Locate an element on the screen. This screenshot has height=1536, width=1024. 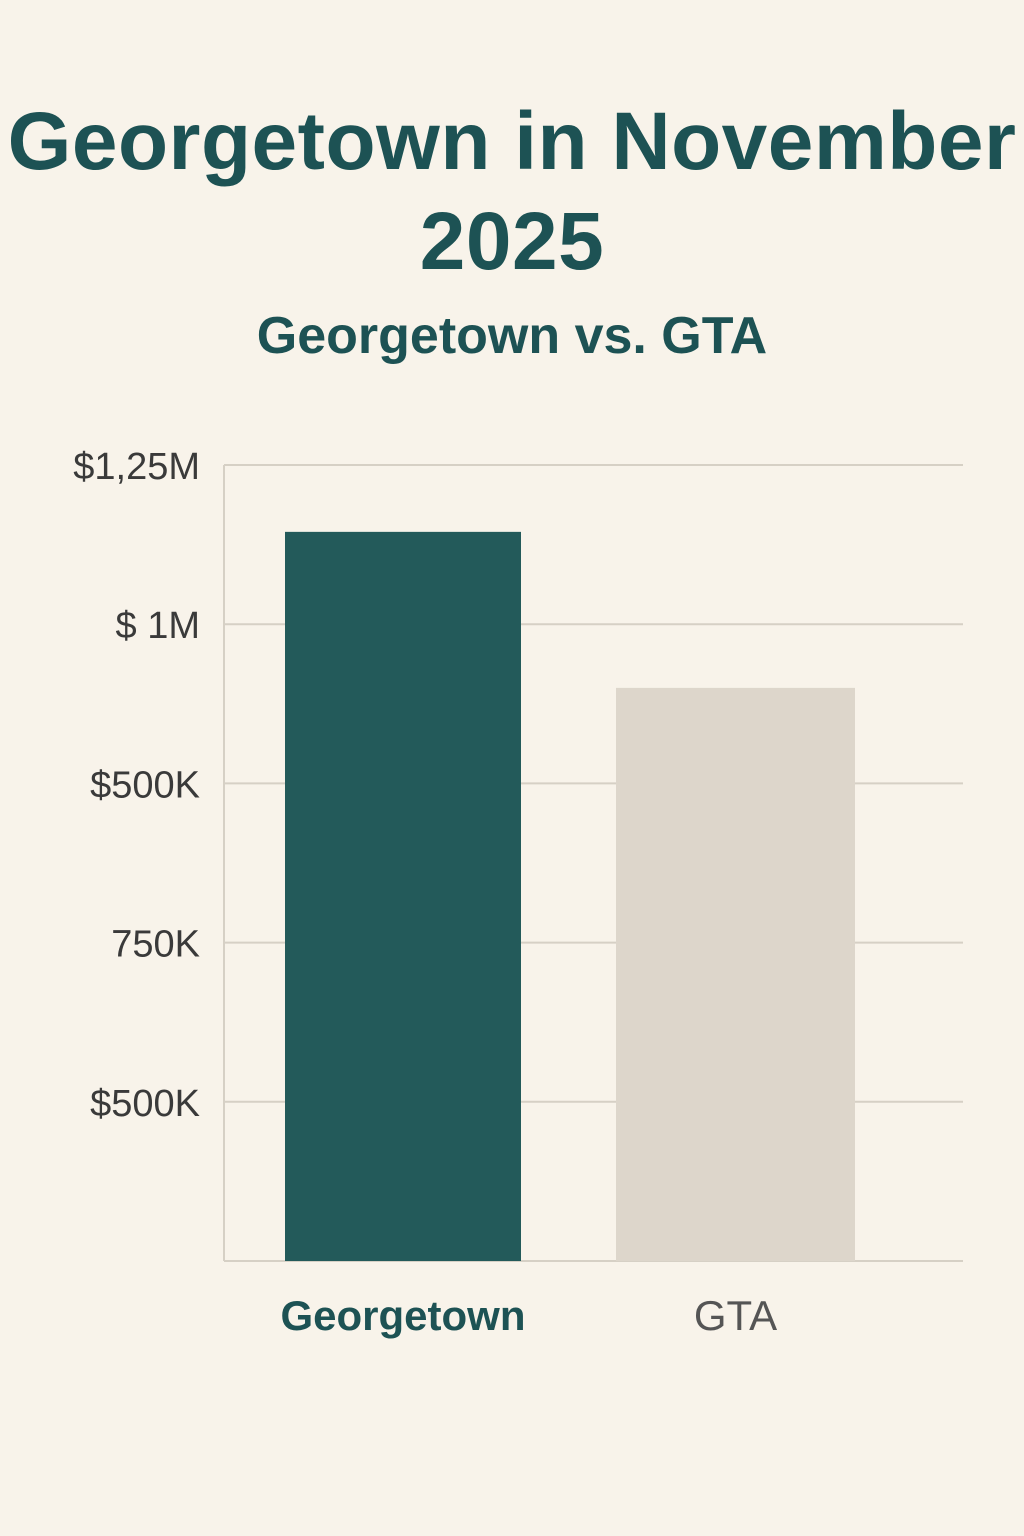
bar-georgetown is located at coordinates (403, 896).